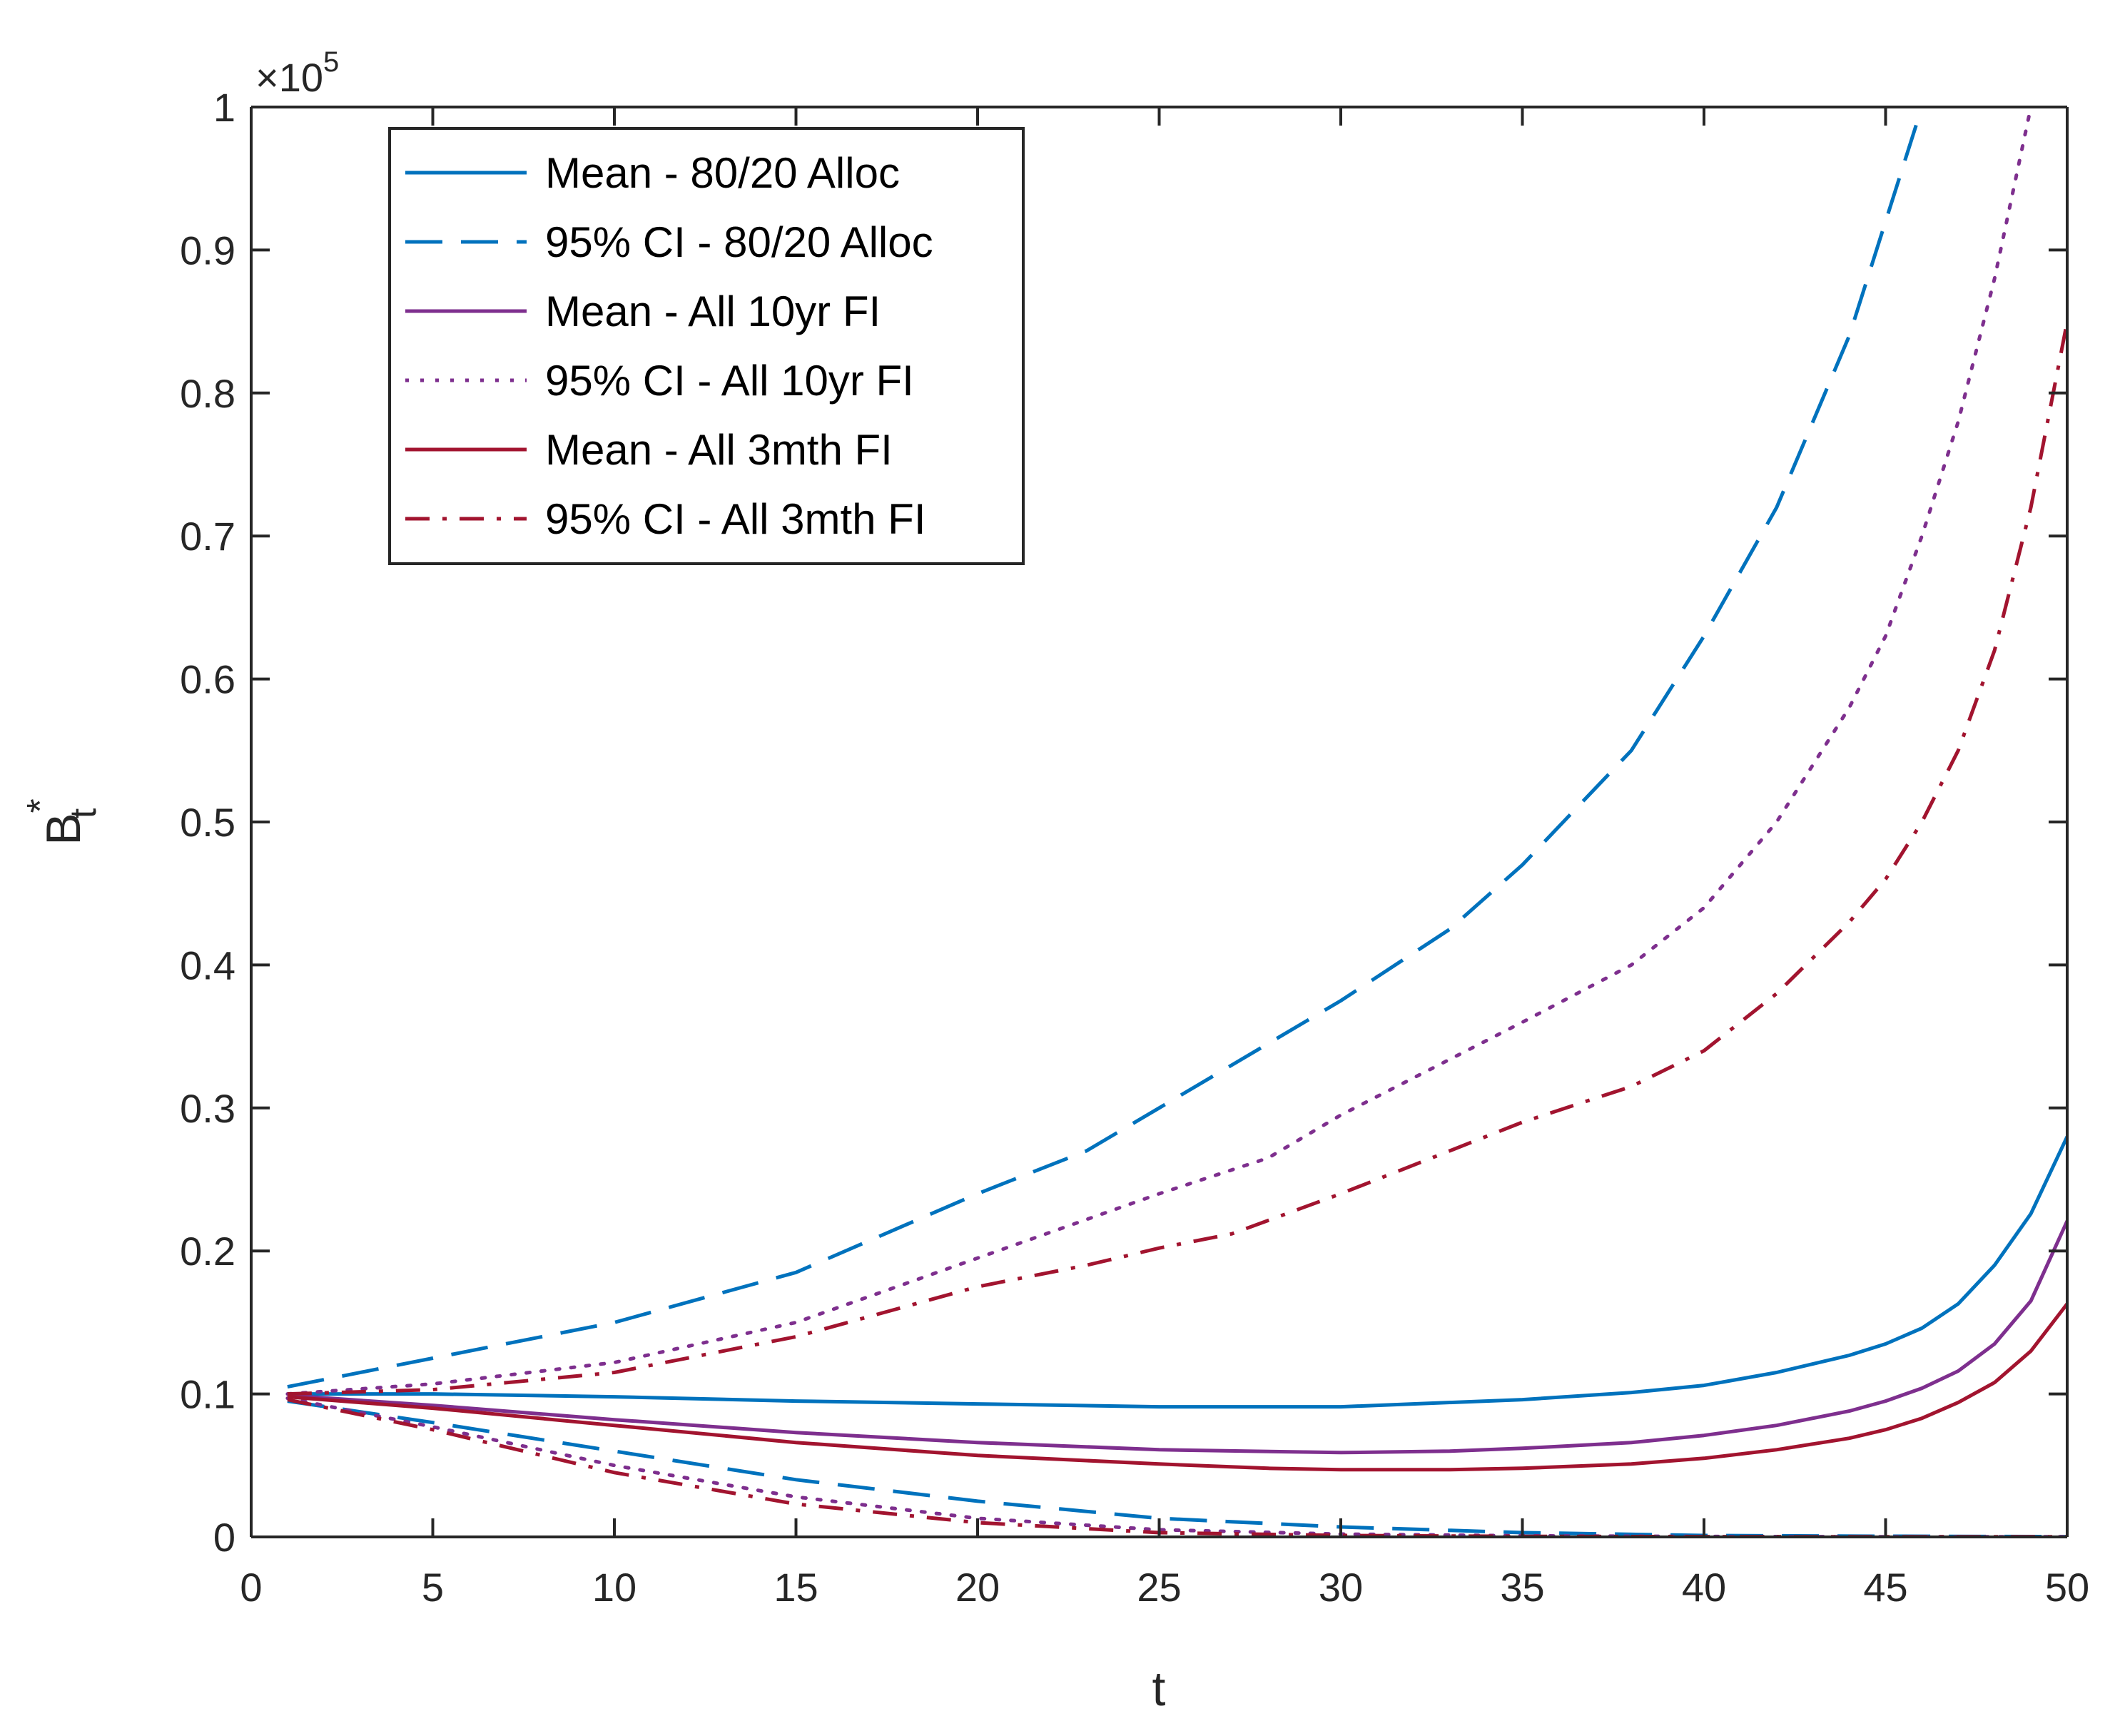 The width and height of the screenshot is (2120, 1736). What do you see at coordinates (796, 1587) in the screenshot?
I see `x-tick-label: 15` at bounding box center [796, 1587].